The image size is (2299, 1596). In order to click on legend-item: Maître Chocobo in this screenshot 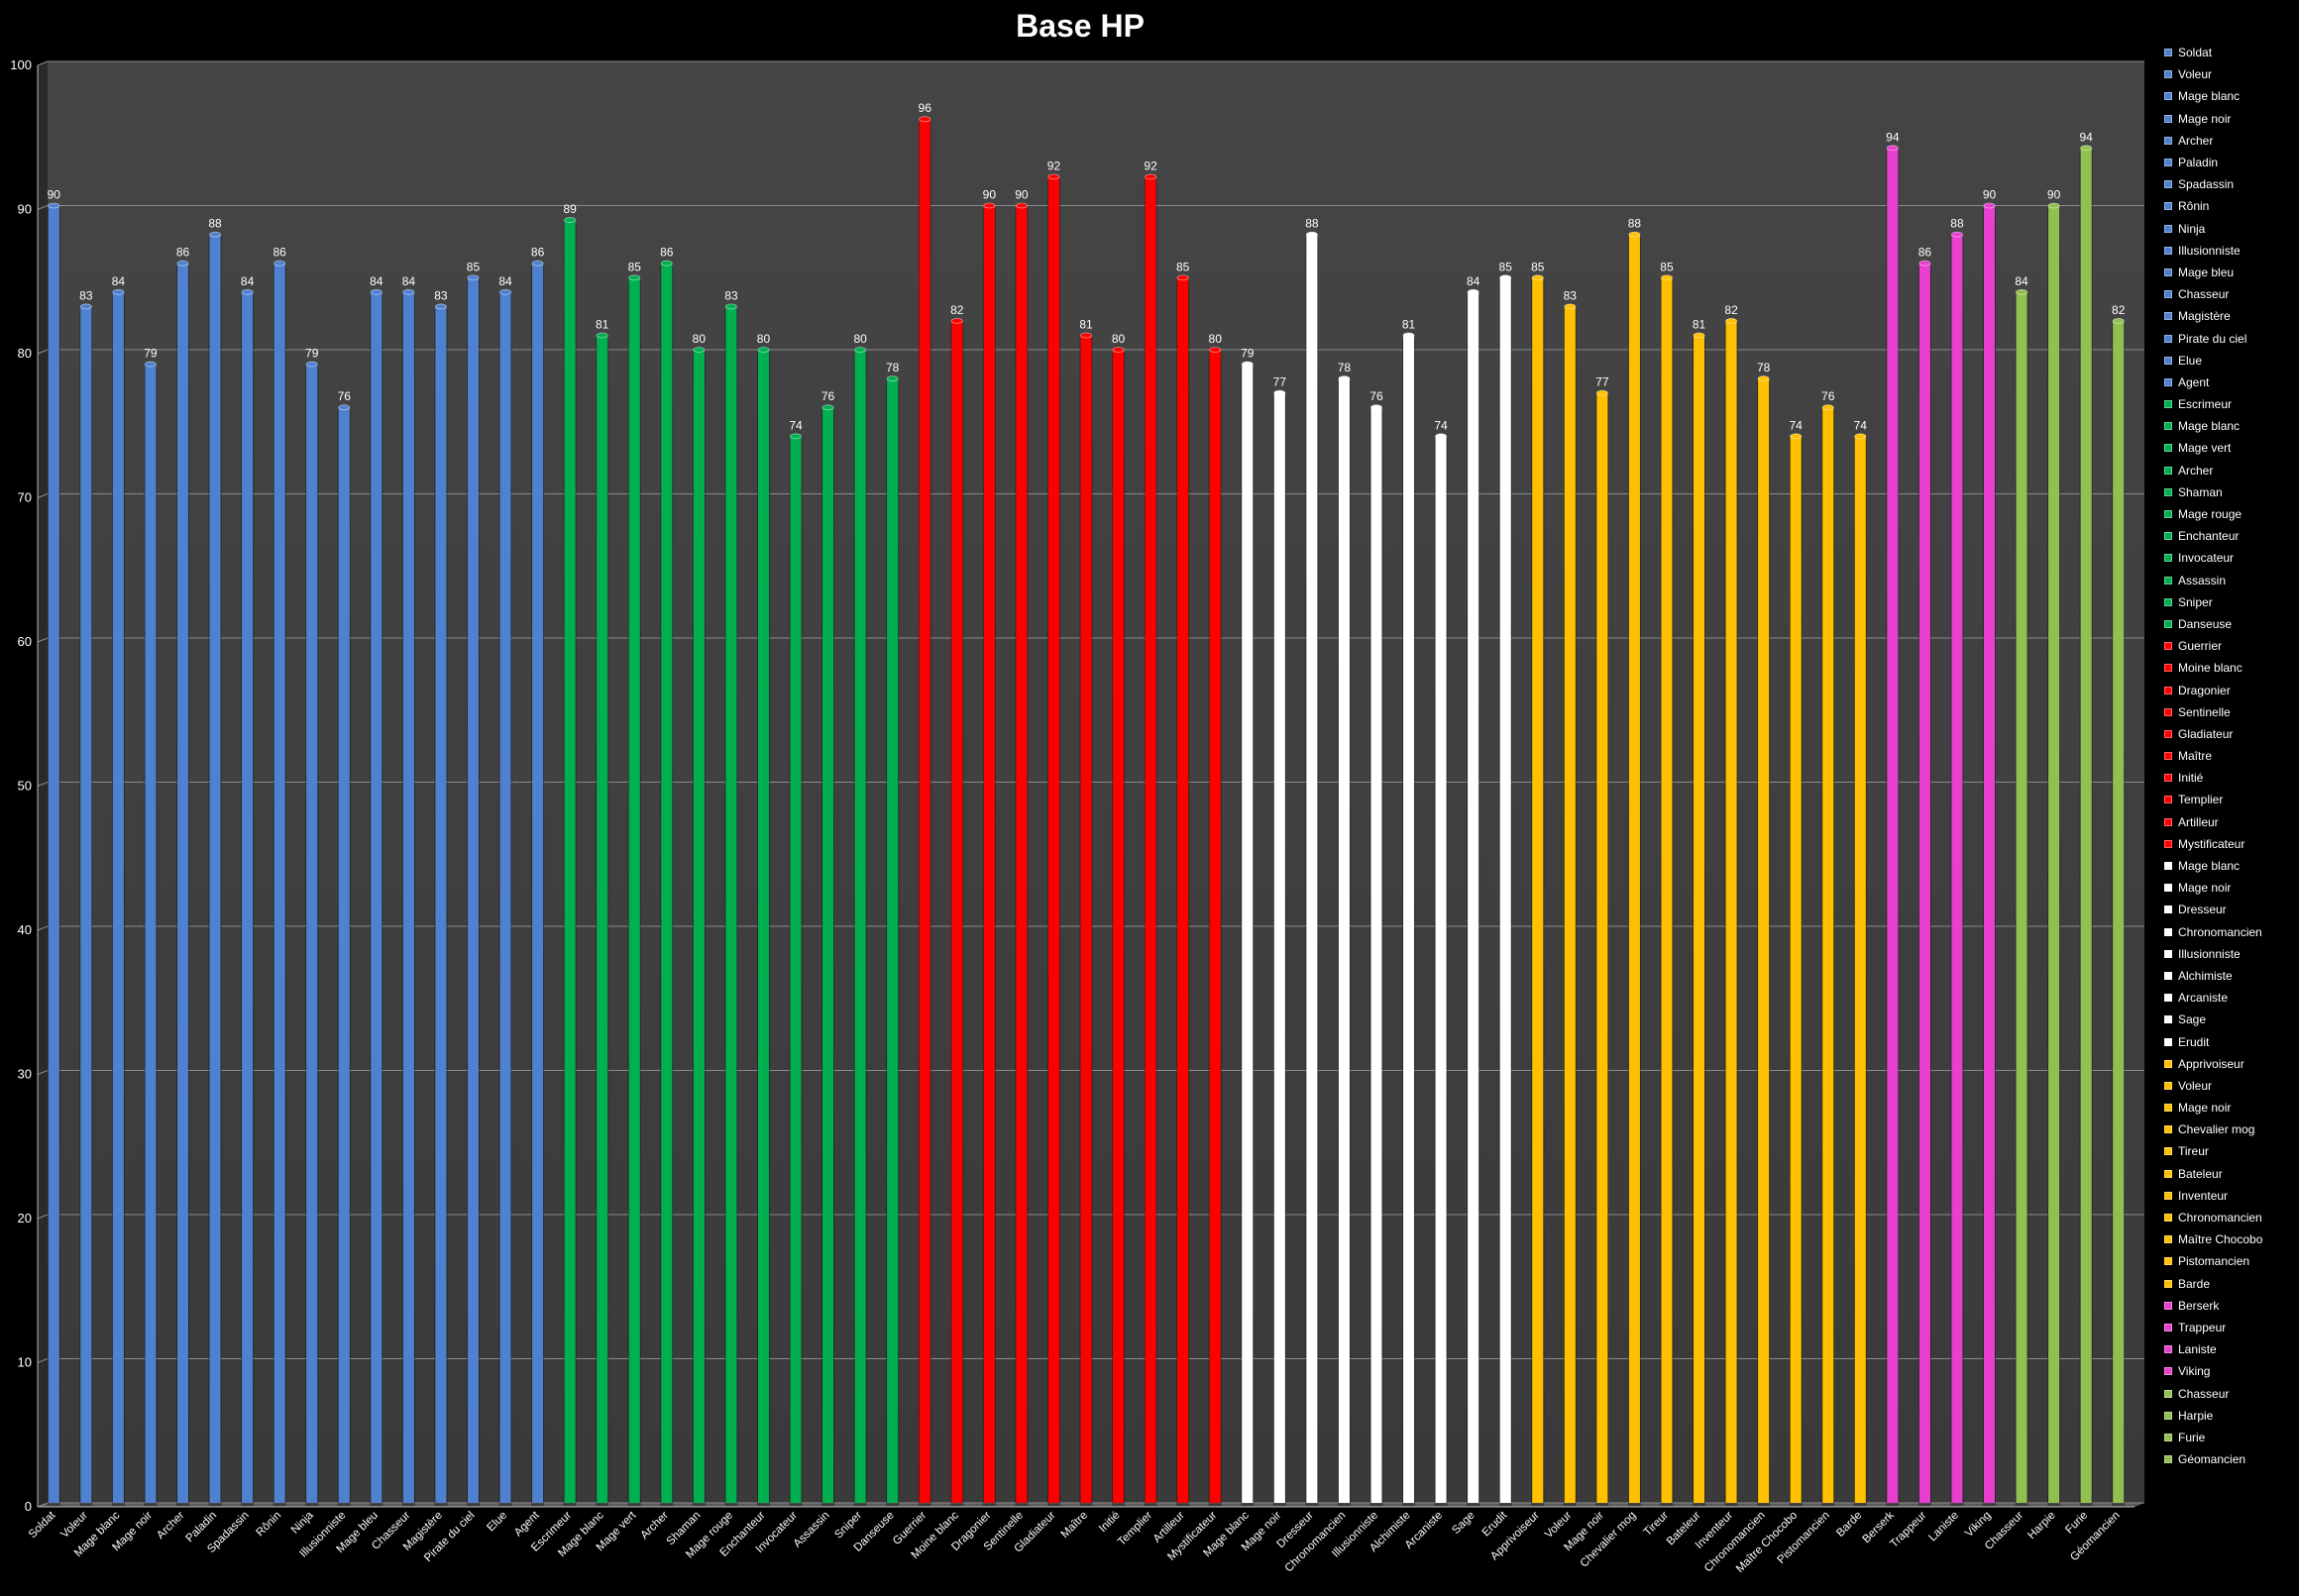, I will do `click(2229, 1239)`.